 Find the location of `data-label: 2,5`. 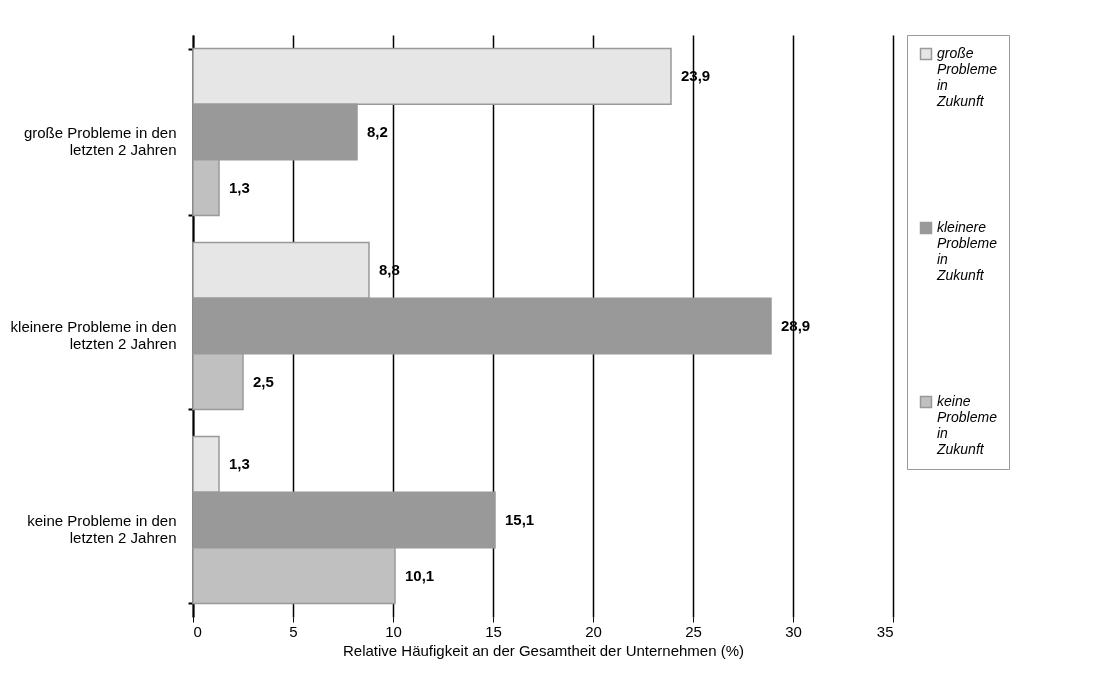

data-label: 2,5 is located at coordinates (263, 381).